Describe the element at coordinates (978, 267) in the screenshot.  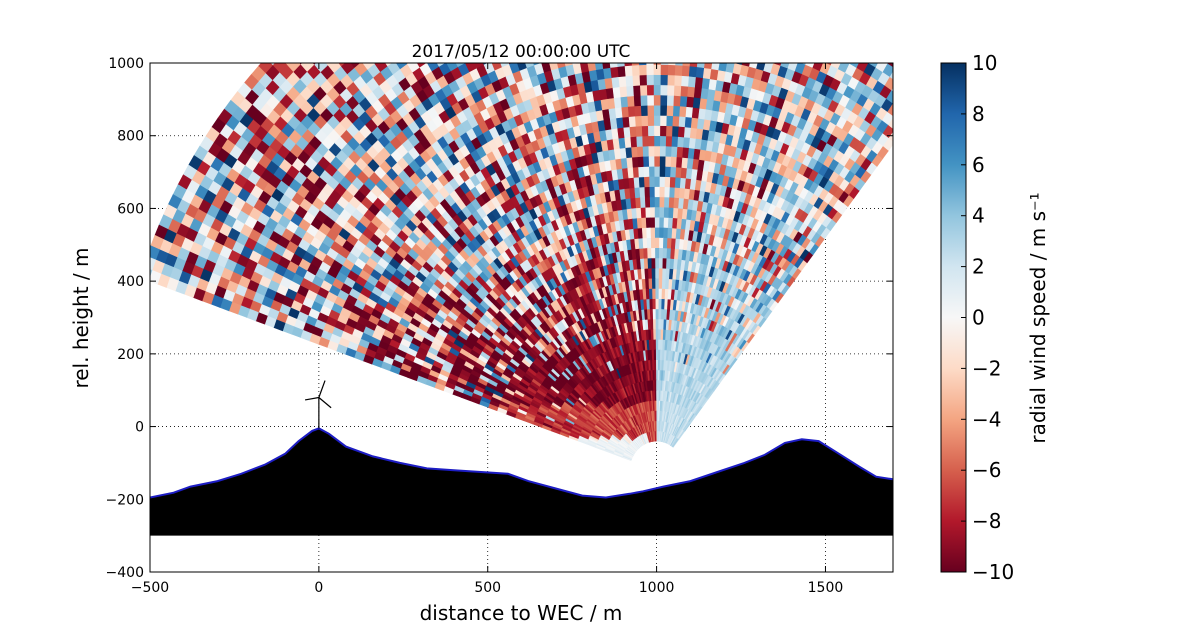
I see `colorbar-tick-label: 2` at that location.